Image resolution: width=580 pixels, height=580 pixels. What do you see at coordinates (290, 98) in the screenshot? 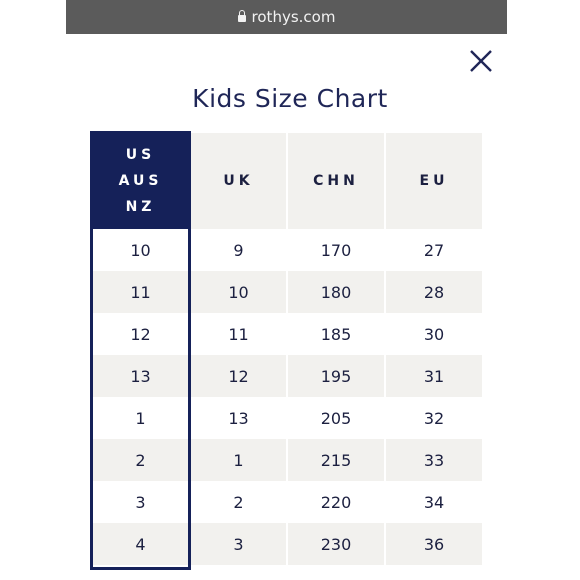
I see `modal-title: Kids Size Chart` at bounding box center [290, 98].